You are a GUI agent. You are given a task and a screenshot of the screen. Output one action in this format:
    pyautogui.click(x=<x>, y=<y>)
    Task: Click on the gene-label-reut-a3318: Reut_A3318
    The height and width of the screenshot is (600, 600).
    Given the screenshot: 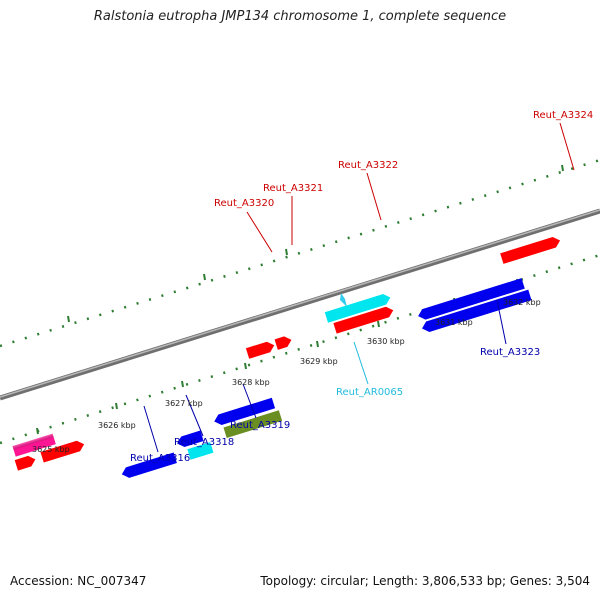 What is the action you would take?
    pyautogui.click(x=204, y=442)
    